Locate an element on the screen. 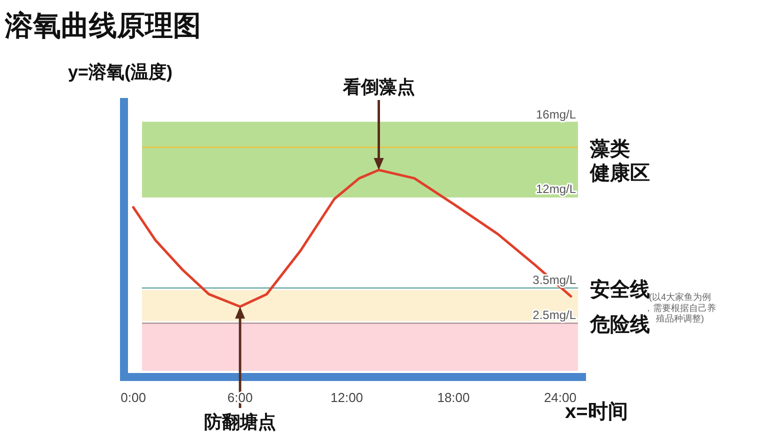 This screenshot has width=762, height=443. chart-title: 溶氧曲线原理图 is located at coordinates (102, 25).